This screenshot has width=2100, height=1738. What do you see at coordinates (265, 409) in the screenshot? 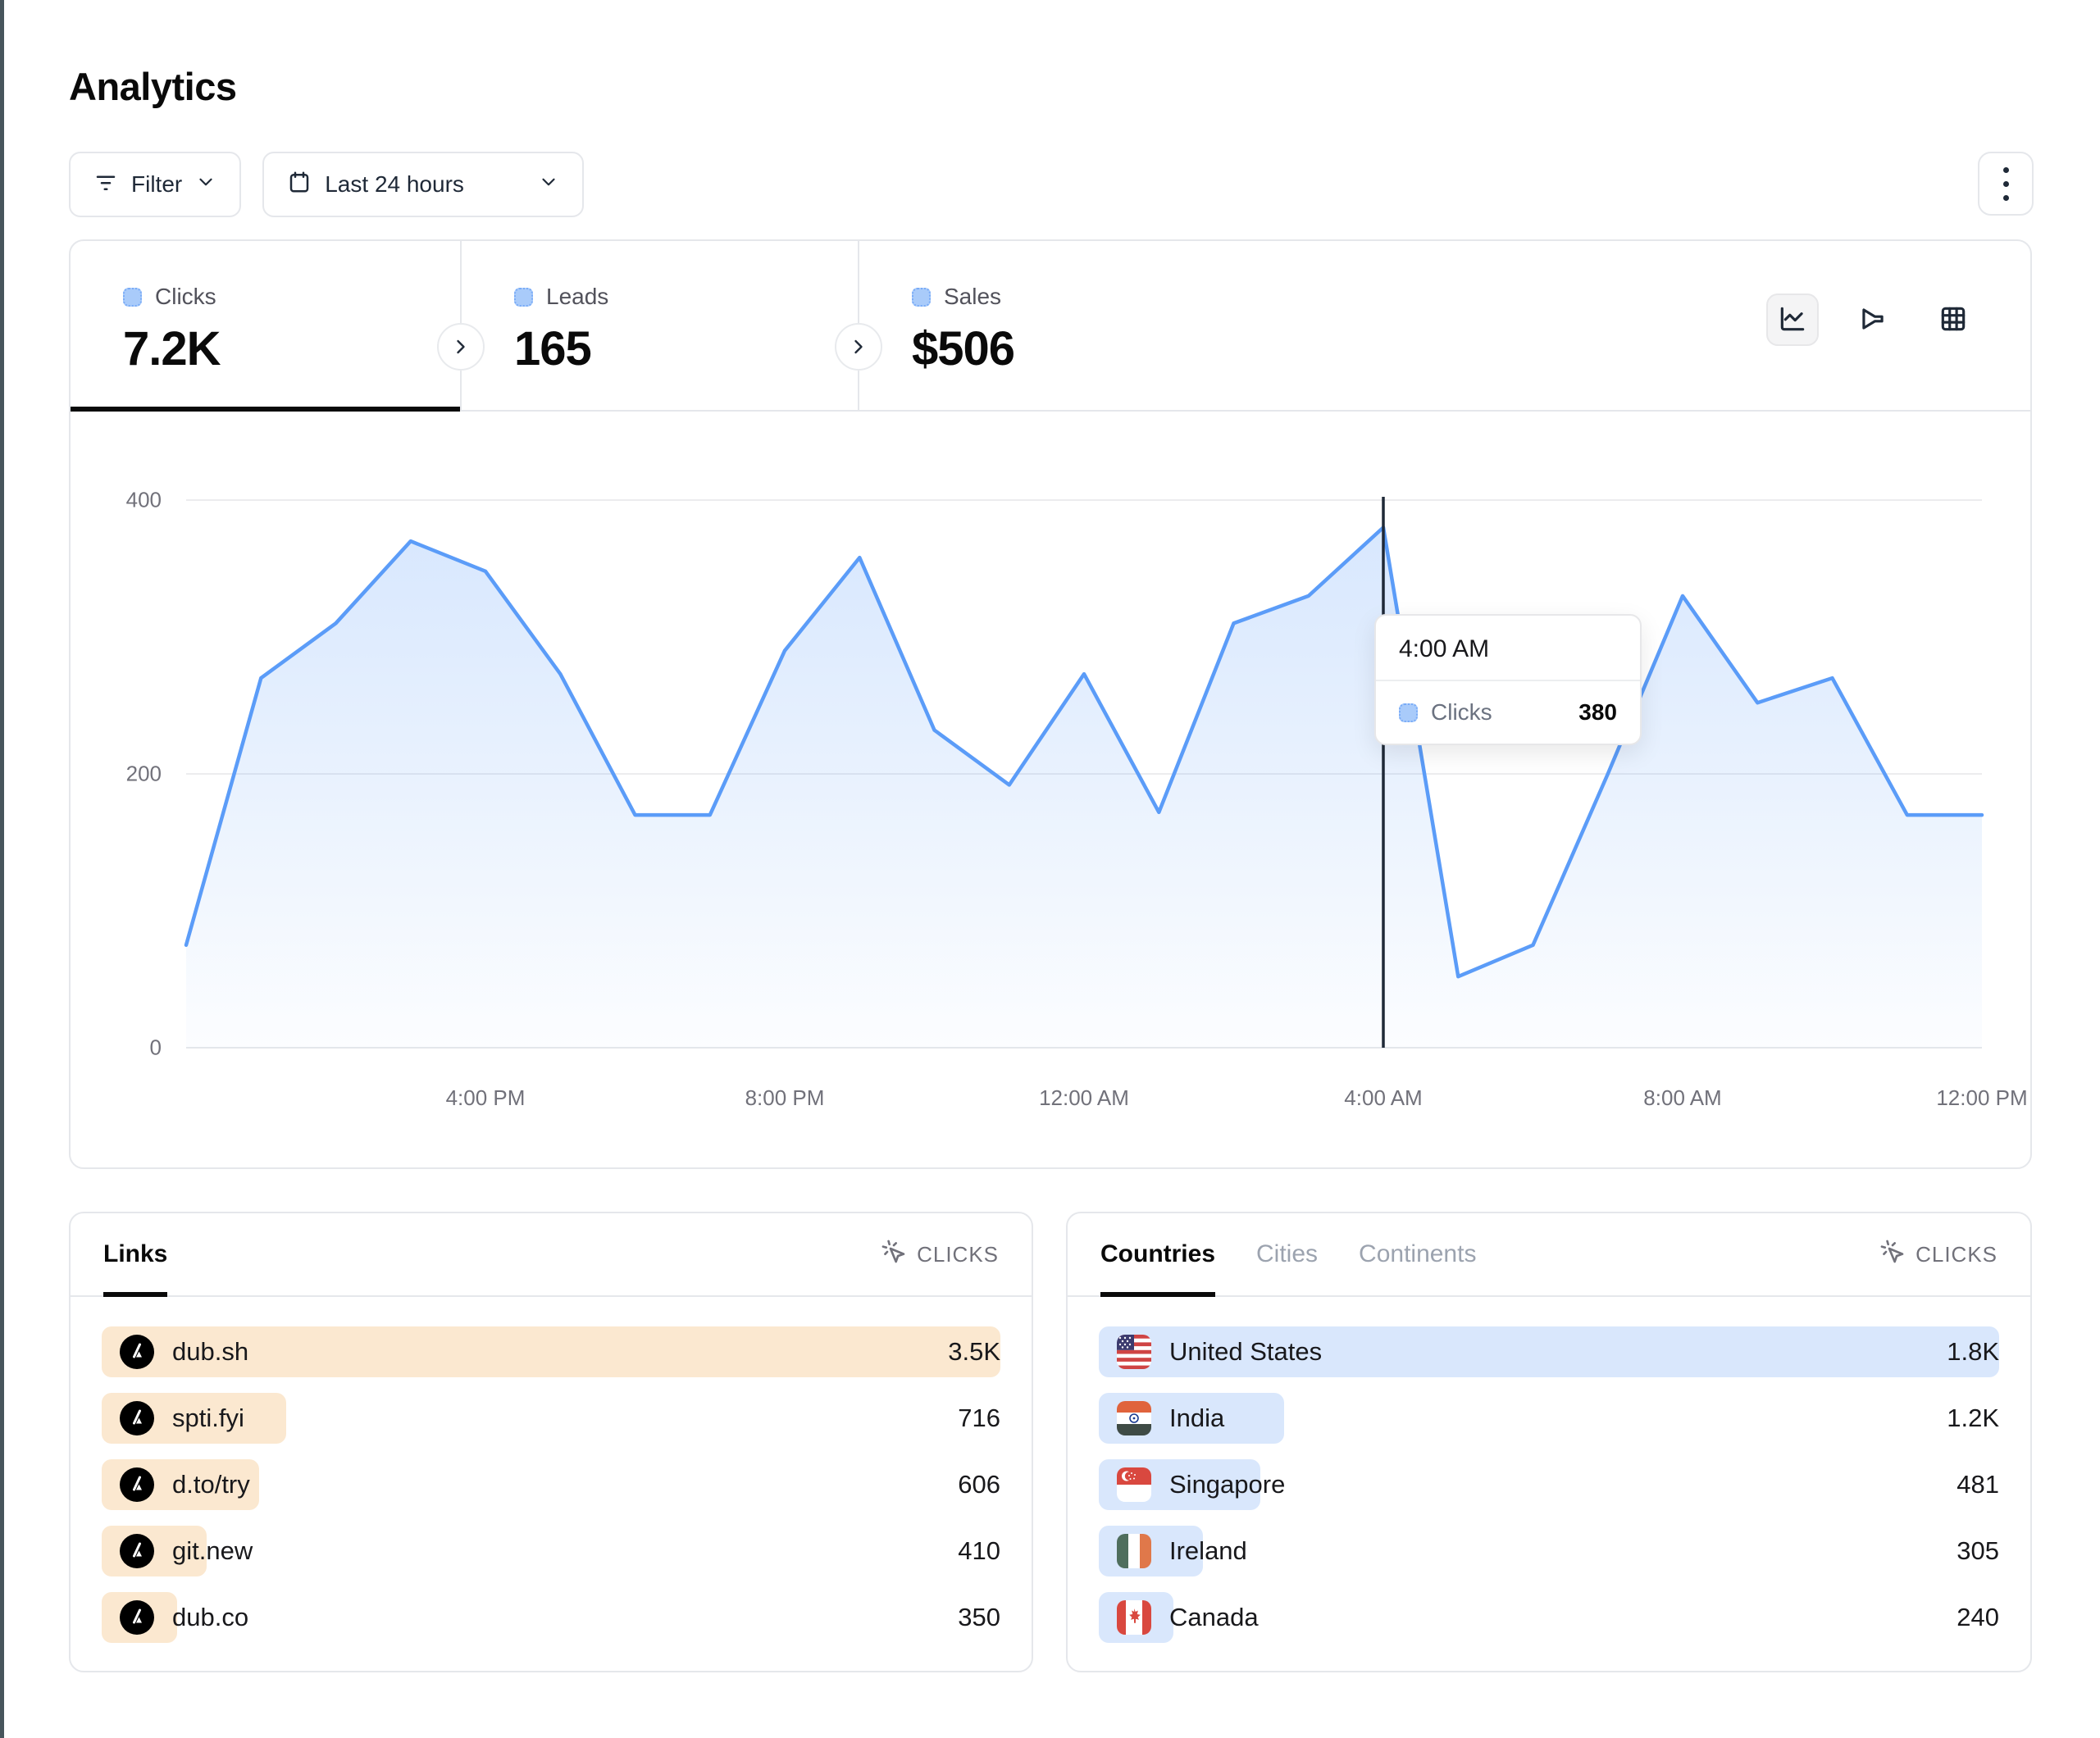
I see `active-stat-underline` at bounding box center [265, 409].